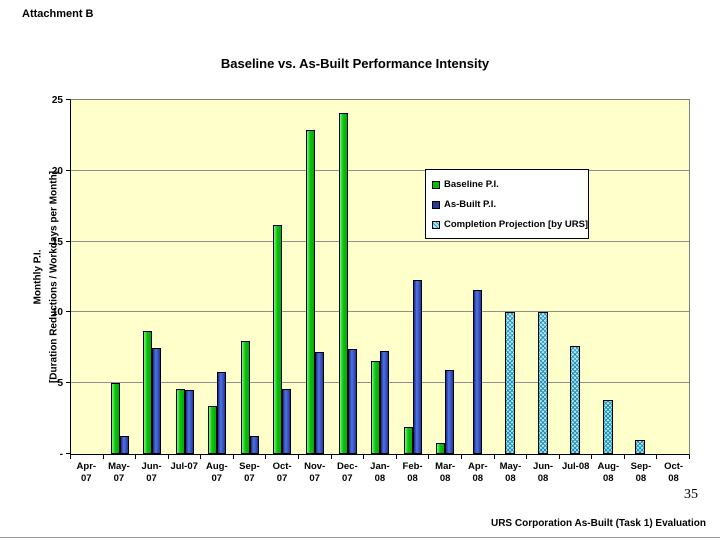  I want to click on x-tick-label: Dec- 07, so click(347, 473).